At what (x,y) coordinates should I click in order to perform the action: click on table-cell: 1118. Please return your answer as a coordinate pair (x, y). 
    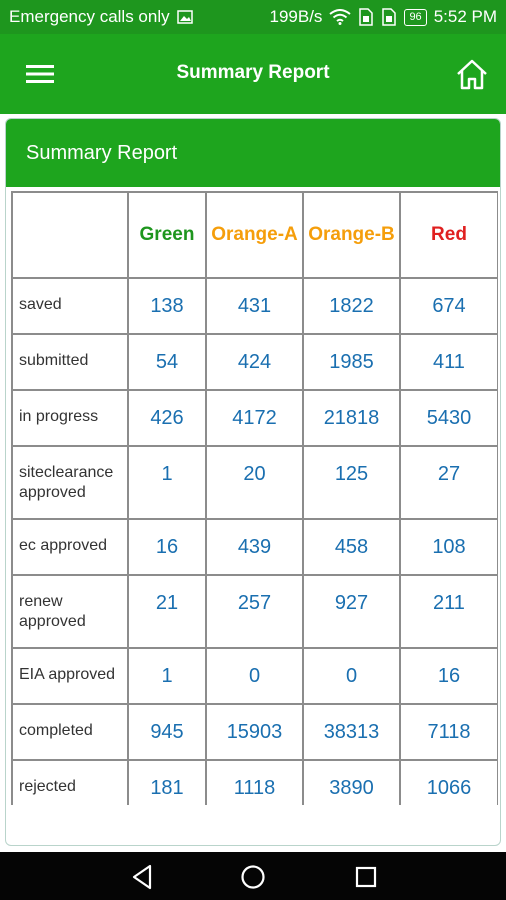
    Looking at the image, I should click on (254, 782).